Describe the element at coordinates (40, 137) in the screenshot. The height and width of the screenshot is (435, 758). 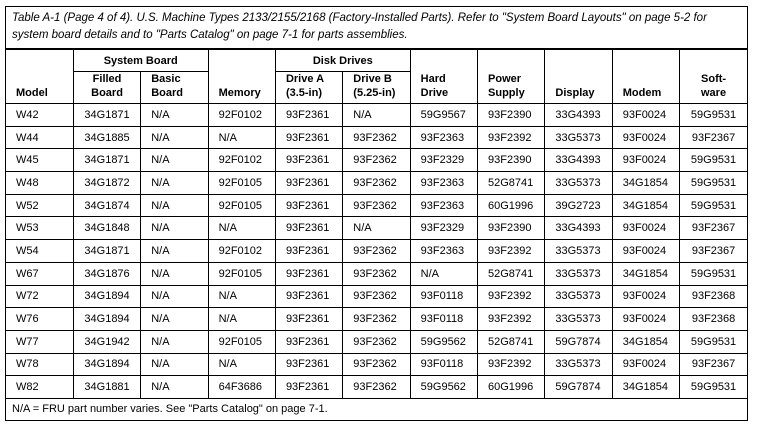
I see `cell-model: W44` at that location.